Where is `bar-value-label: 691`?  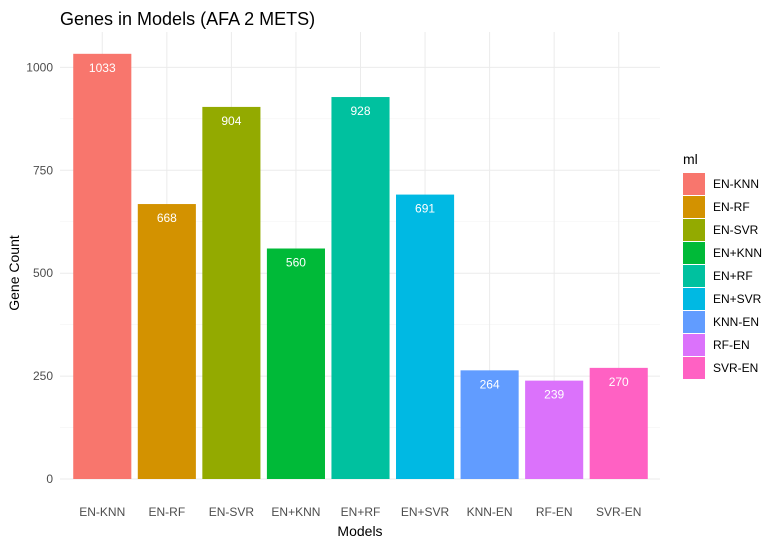
bar-value-label: 691 is located at coordinates (425, 209).